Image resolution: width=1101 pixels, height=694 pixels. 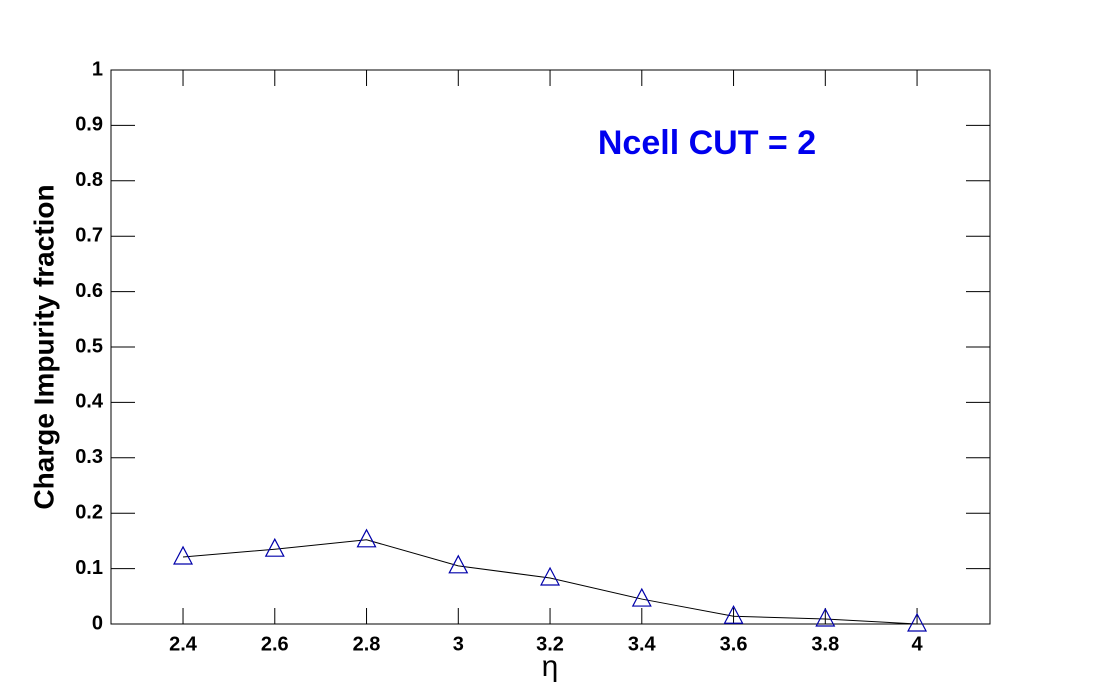 I want to click on y-tick-label: 0.4, so click(x=89, y=402).